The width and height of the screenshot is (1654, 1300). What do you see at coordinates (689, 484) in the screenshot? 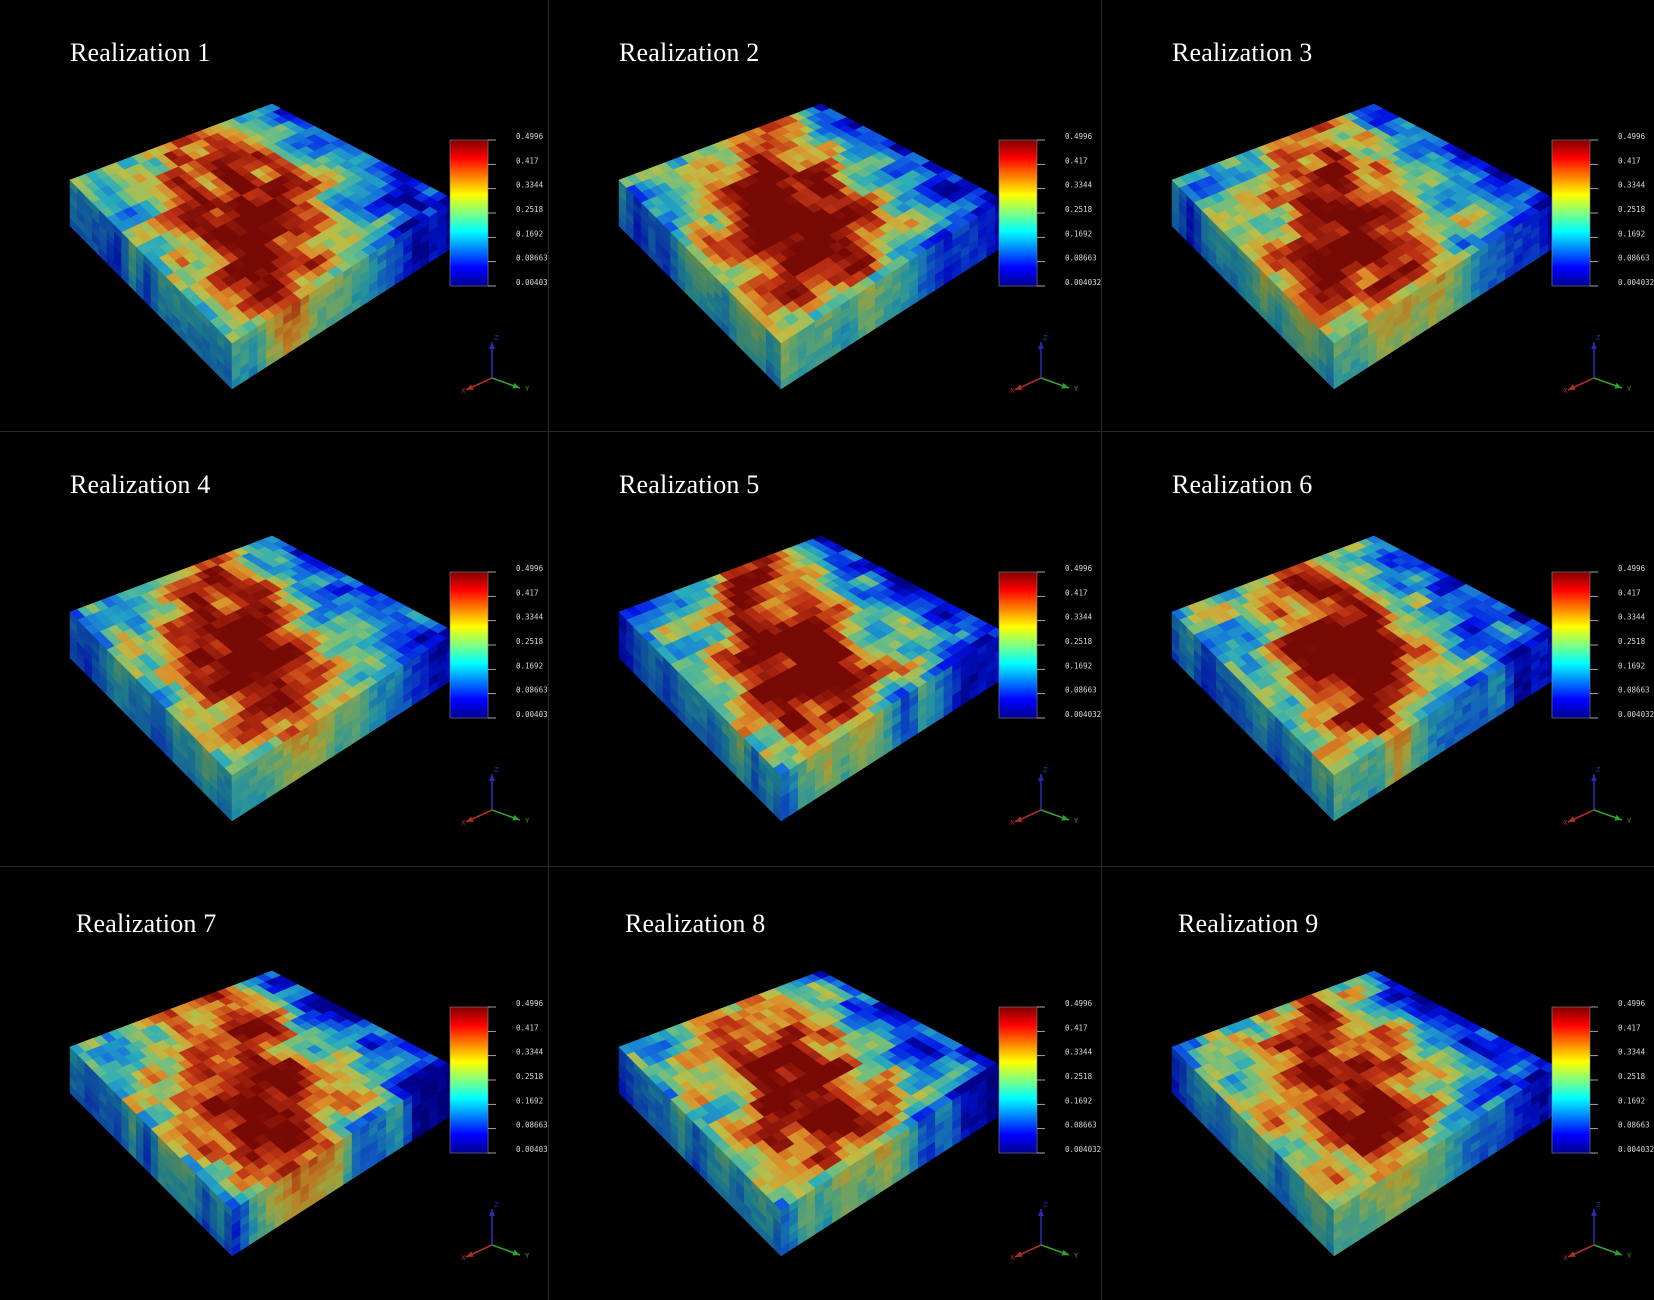
I see `realization-title: Realization 5` at bounding box center [689, 484].